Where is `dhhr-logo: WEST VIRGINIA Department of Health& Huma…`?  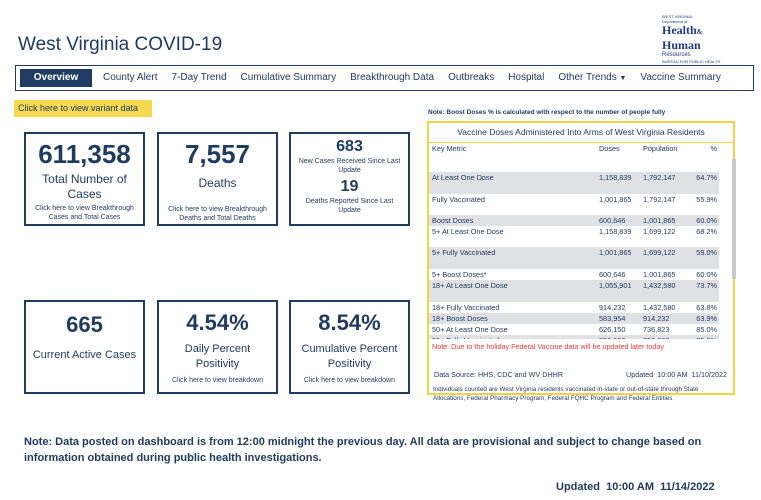
dhhr-logo: WEST VIRGINIA Department of Health& Huma… is located at coordinates (704, 39).